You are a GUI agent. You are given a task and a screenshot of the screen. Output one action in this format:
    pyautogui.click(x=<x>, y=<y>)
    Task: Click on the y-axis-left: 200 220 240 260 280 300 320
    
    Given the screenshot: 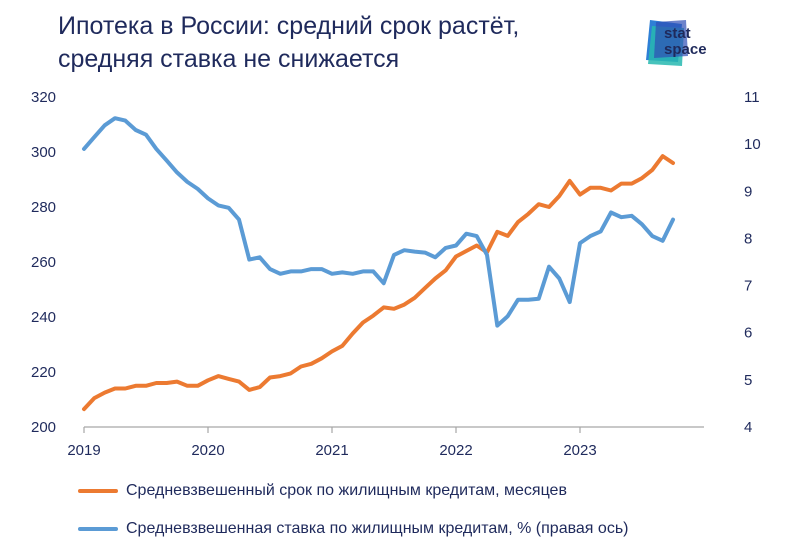 What is the action you would take?
    pyautogui.click(x=43, y=262)
    